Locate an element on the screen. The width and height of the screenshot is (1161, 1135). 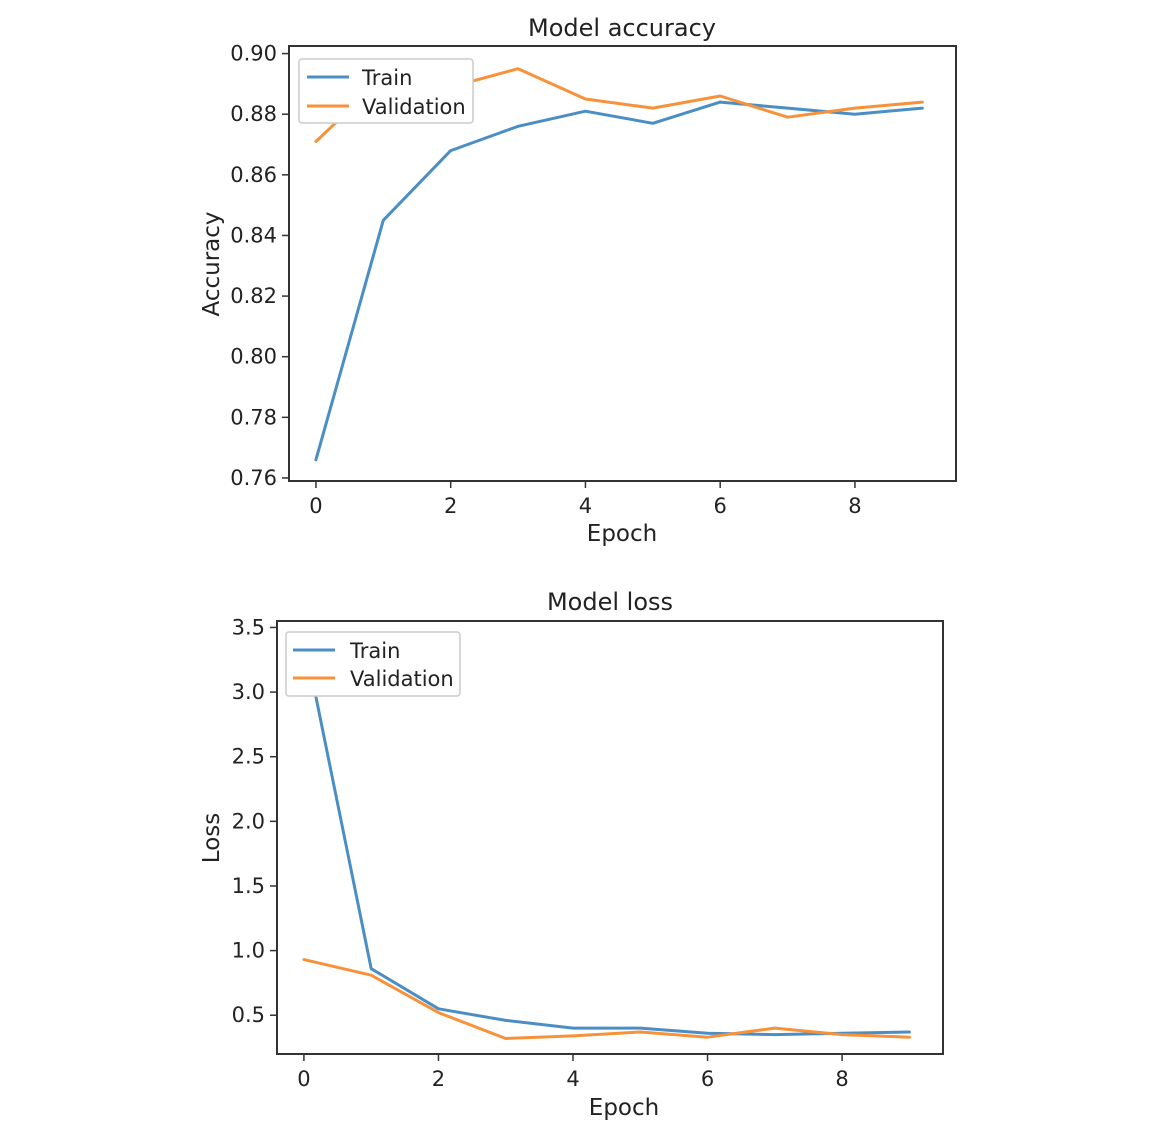
accuracy-y-tick-label: 0.88 is located at coordinates (253, 114).